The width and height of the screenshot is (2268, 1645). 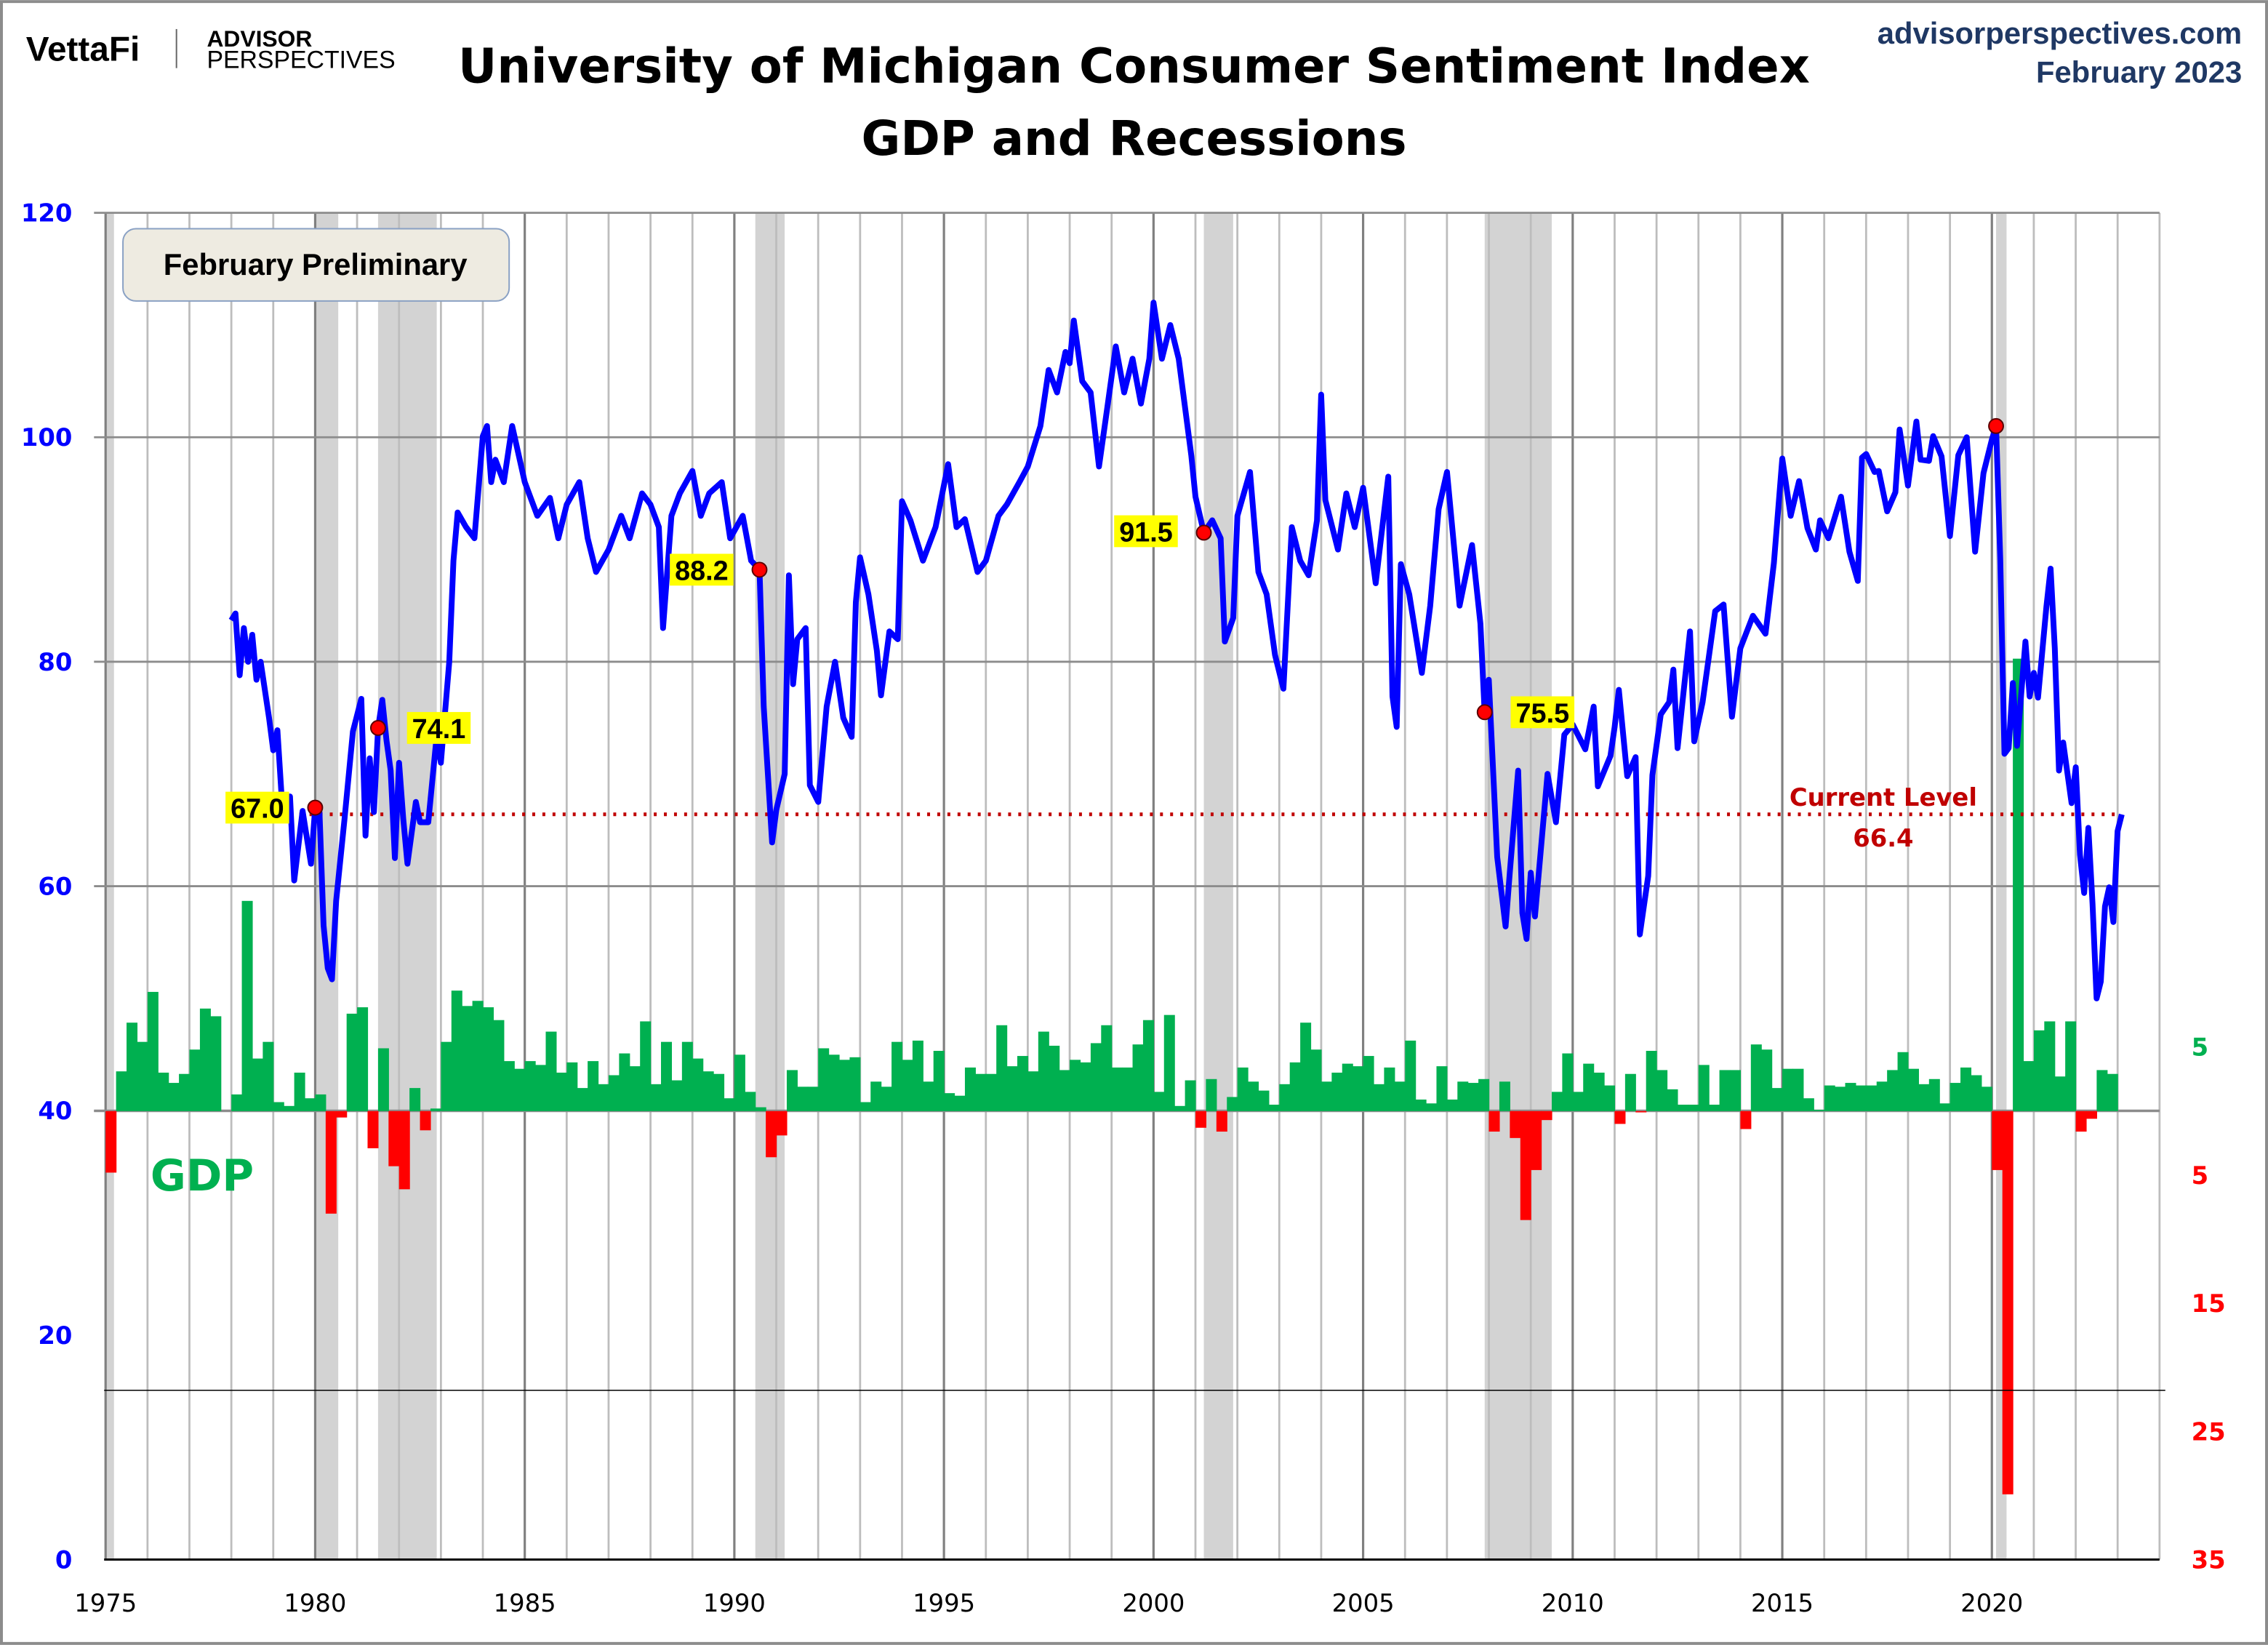 What do you see at coordinates (2139, 72) in the screenshot?
I see `date-label: February 2023` at bounding box center [2139, 72].